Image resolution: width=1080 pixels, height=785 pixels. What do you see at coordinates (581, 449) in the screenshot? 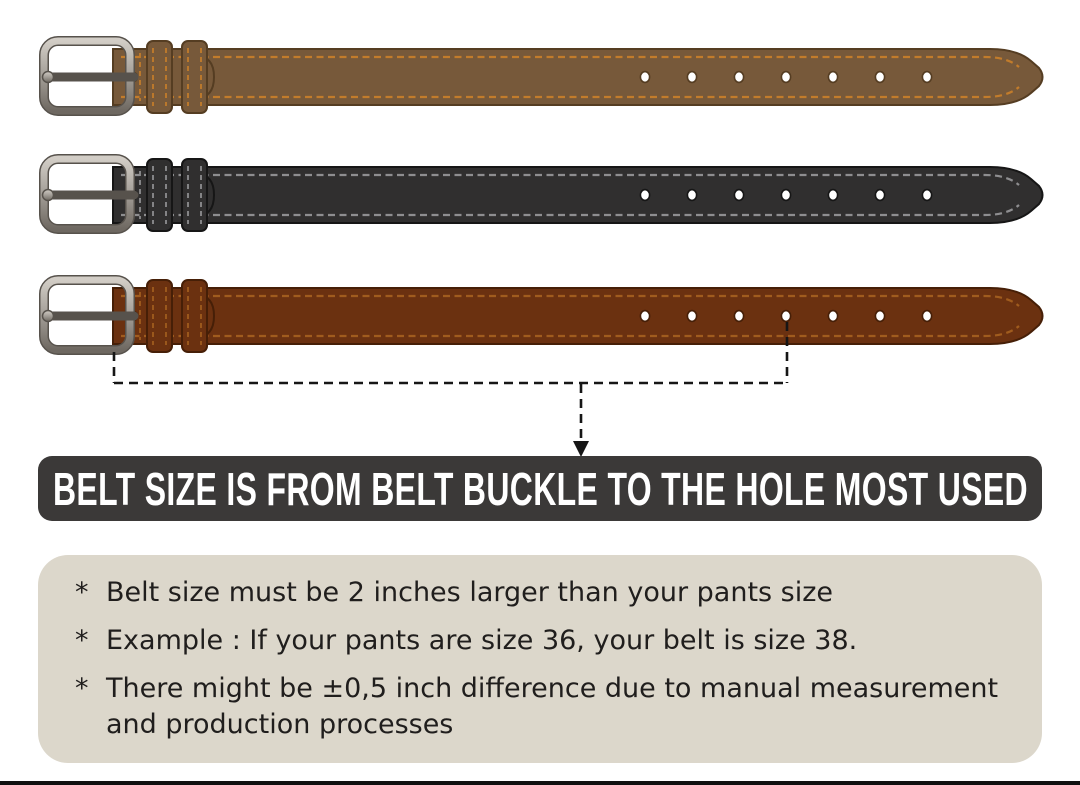
I see `arrow-down-icon` at bounding box center [581, 449].